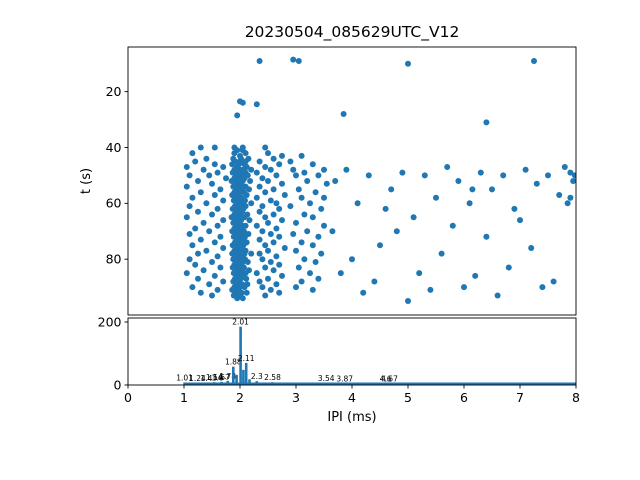  I want to click on x-tick-label: 0, so click(128, 397).